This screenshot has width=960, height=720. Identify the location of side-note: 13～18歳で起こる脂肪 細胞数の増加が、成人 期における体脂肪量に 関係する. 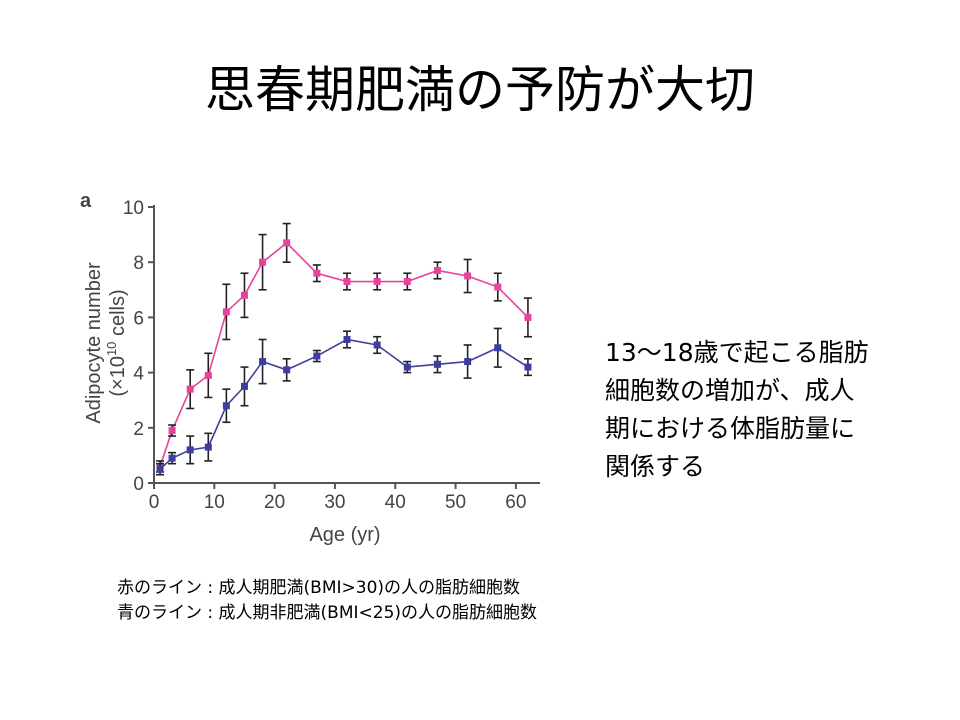
(770, 410).